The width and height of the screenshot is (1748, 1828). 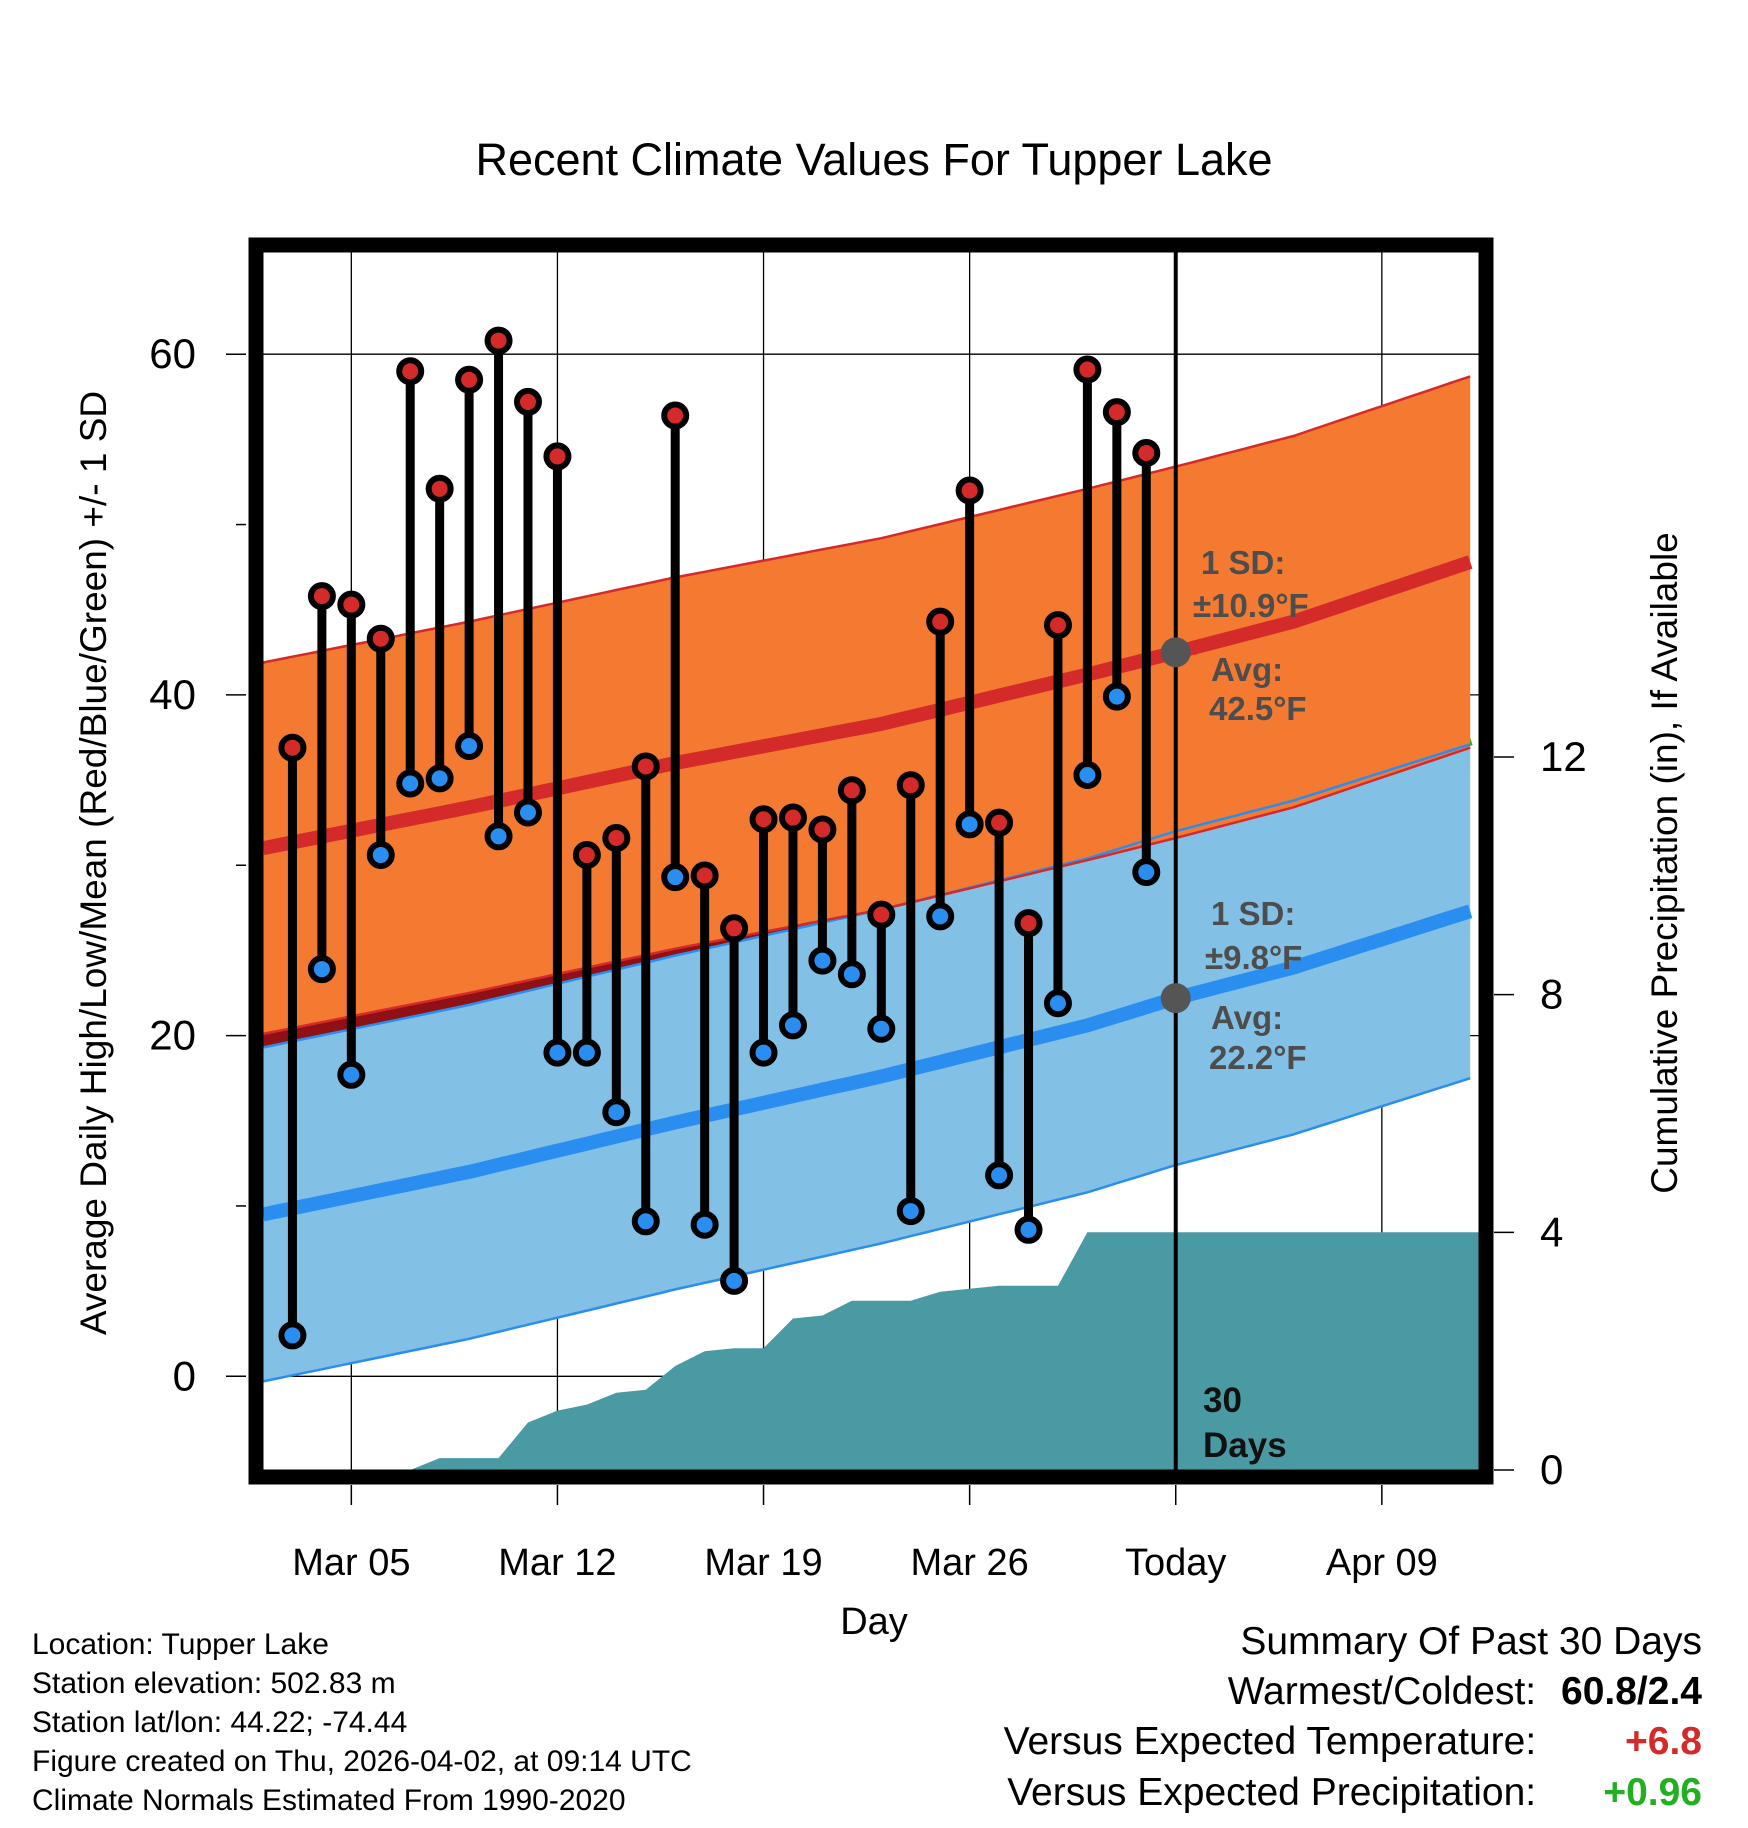 I want to click on y2-tick-label: 8, so click(x=1551, y=994).